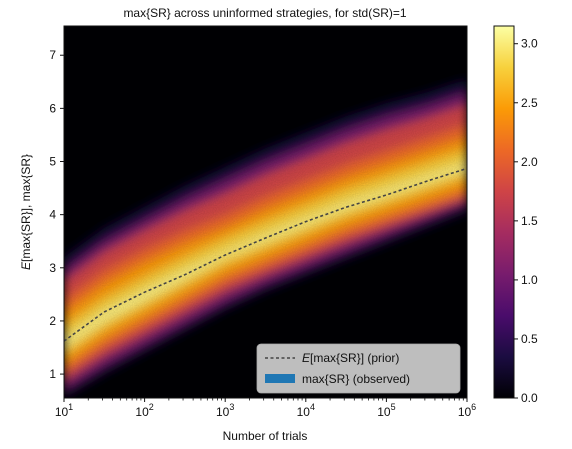 This screenshot has width=572, height=449. What do you see at coordinates (52, 108) in the screenshot?
I see `y-tick-label: 6` at bounding box center [52, 108].